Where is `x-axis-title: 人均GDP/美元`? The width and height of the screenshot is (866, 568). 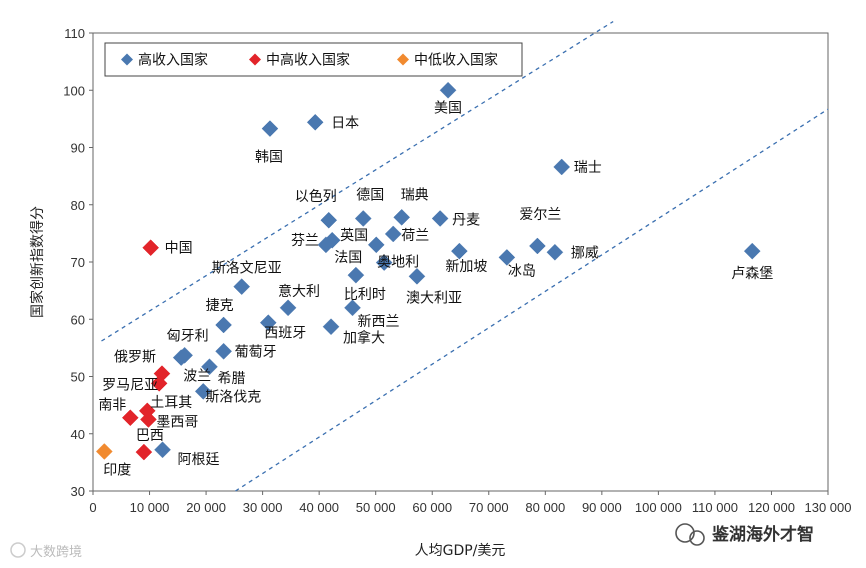
x-axis-title: 人均GDP/美元 is located at coordinates (460, 551).